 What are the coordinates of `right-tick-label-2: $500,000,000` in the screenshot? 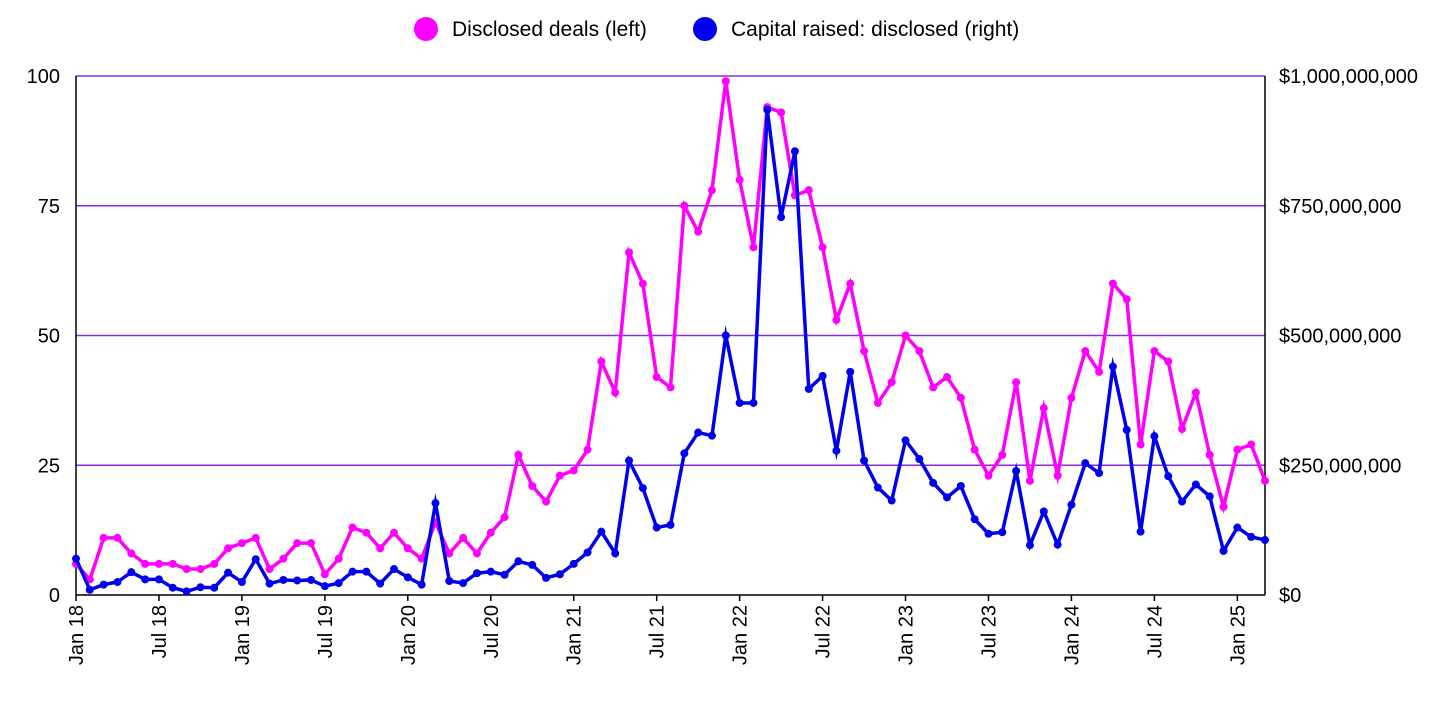 It's located at (1340, 337).